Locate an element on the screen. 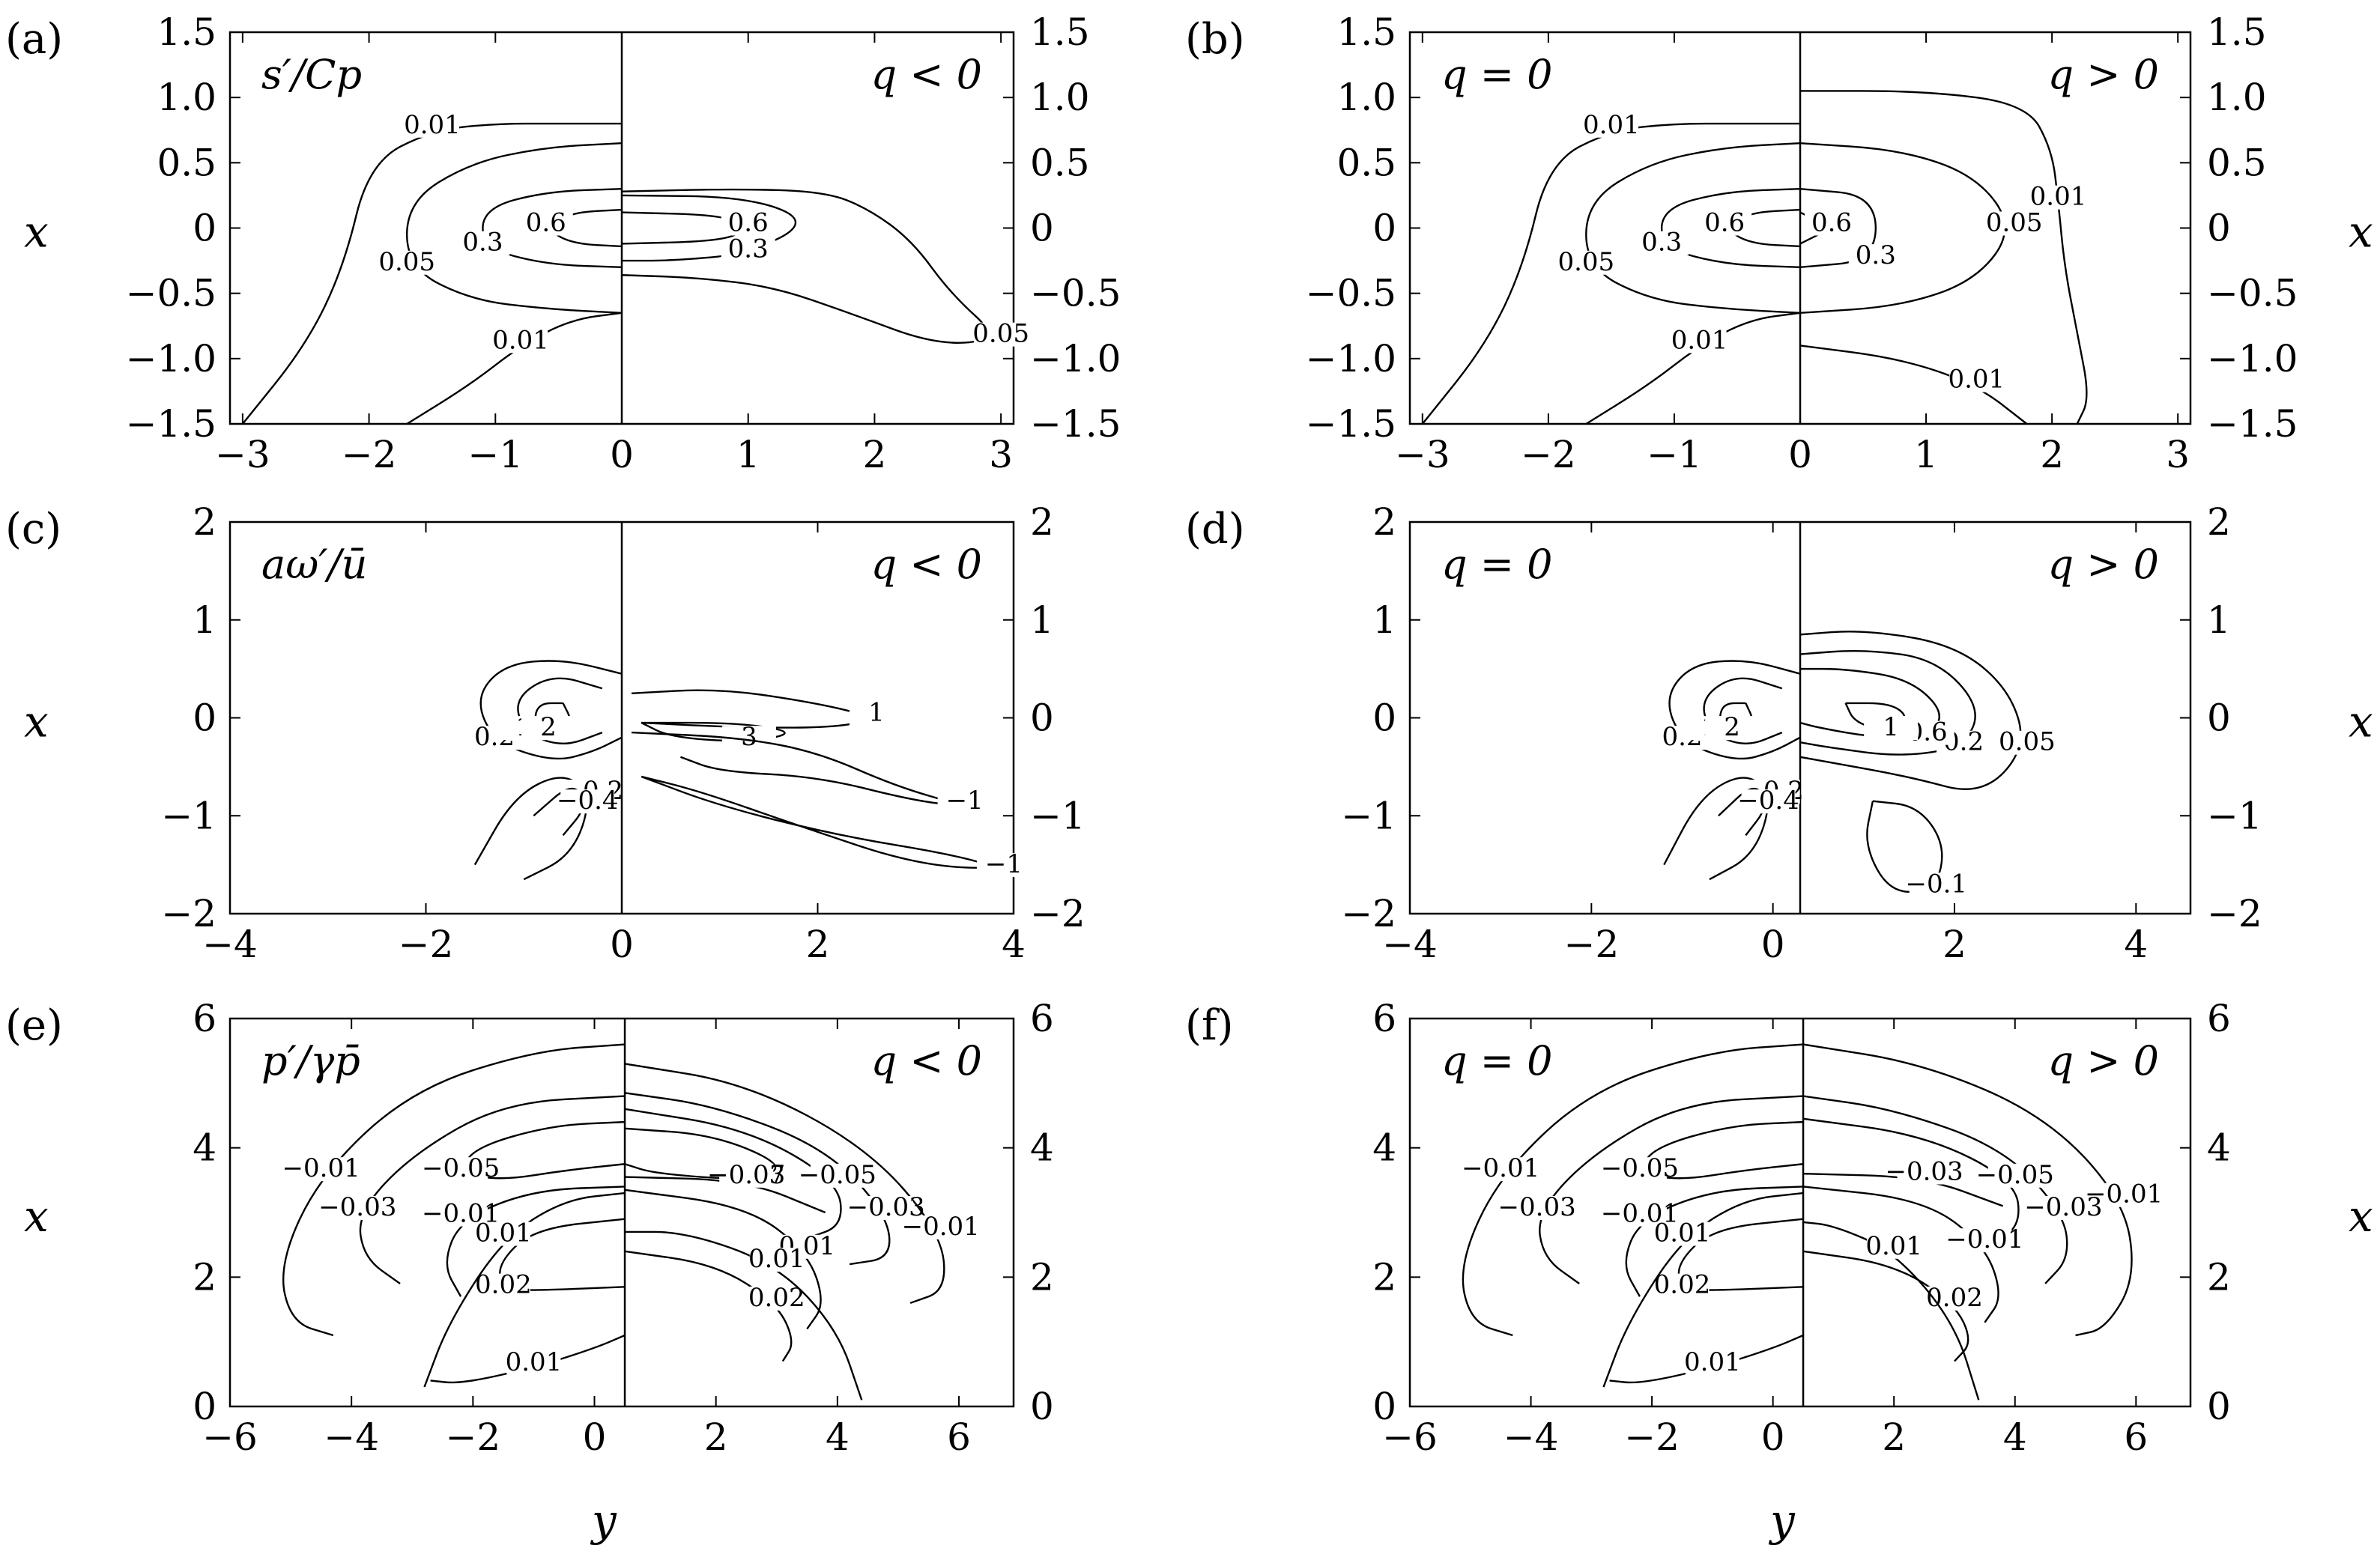 The image size is (2380, 1551). plot-frame is located at coordinates (621, 1213).